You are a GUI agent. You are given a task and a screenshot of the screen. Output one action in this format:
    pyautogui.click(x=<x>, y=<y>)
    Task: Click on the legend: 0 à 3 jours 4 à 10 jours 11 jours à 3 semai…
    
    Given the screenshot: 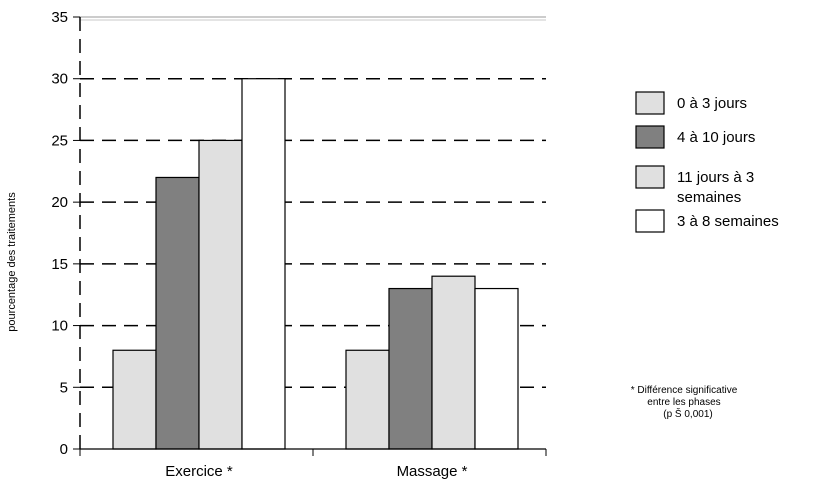 What is the action you would take?
    pyautogui.click(x=707, y=162)
    